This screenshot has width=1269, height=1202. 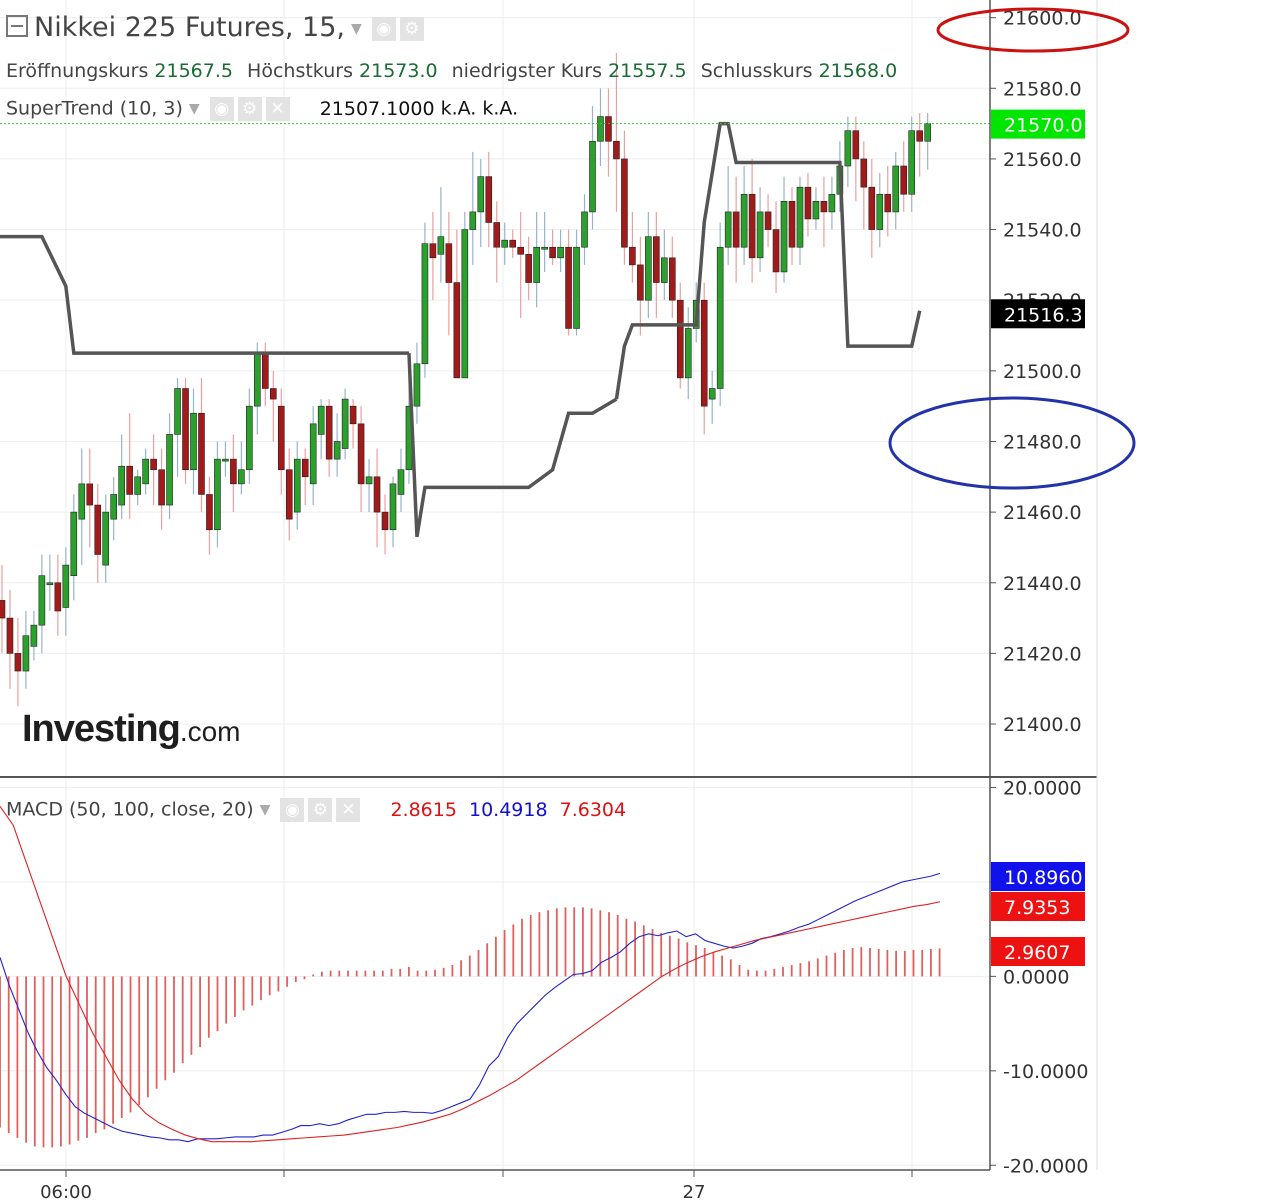 What do you see at coordinates (1042, 788) in the screenshot?
I see `macd-tick-label: 20.0000` at bounding box center [1042, 788].